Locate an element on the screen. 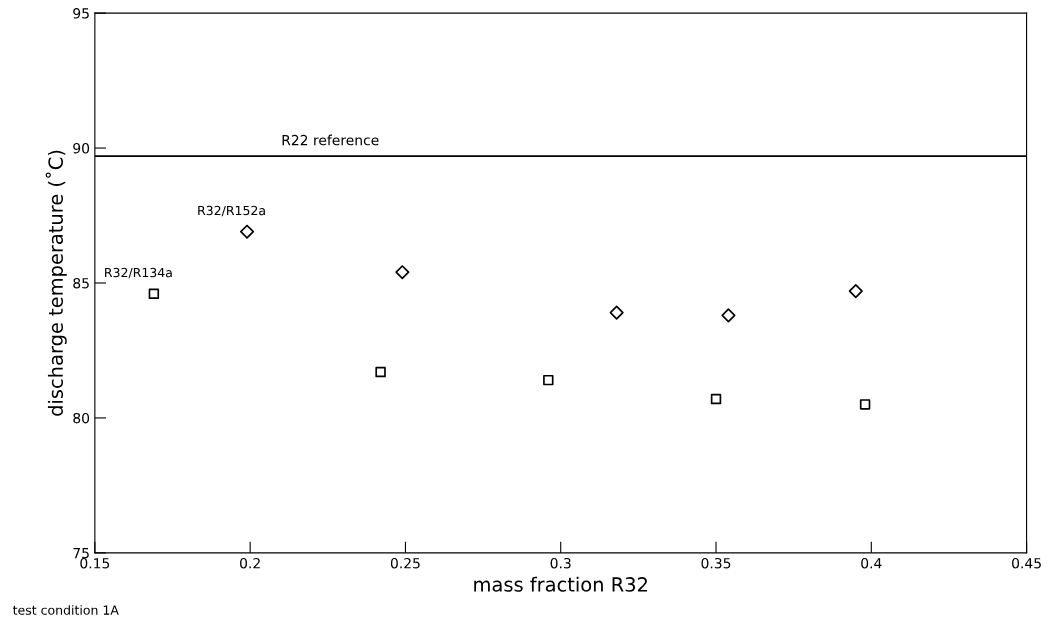 The image size is (1054, 624). series-label: R32/R134a is located at coordinates (138, 273).